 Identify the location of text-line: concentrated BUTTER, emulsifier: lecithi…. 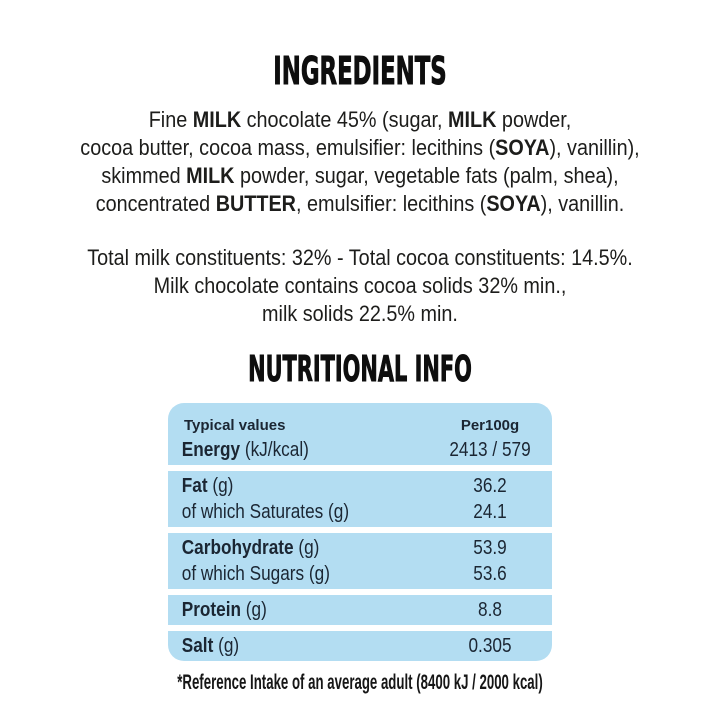
(360, 204).